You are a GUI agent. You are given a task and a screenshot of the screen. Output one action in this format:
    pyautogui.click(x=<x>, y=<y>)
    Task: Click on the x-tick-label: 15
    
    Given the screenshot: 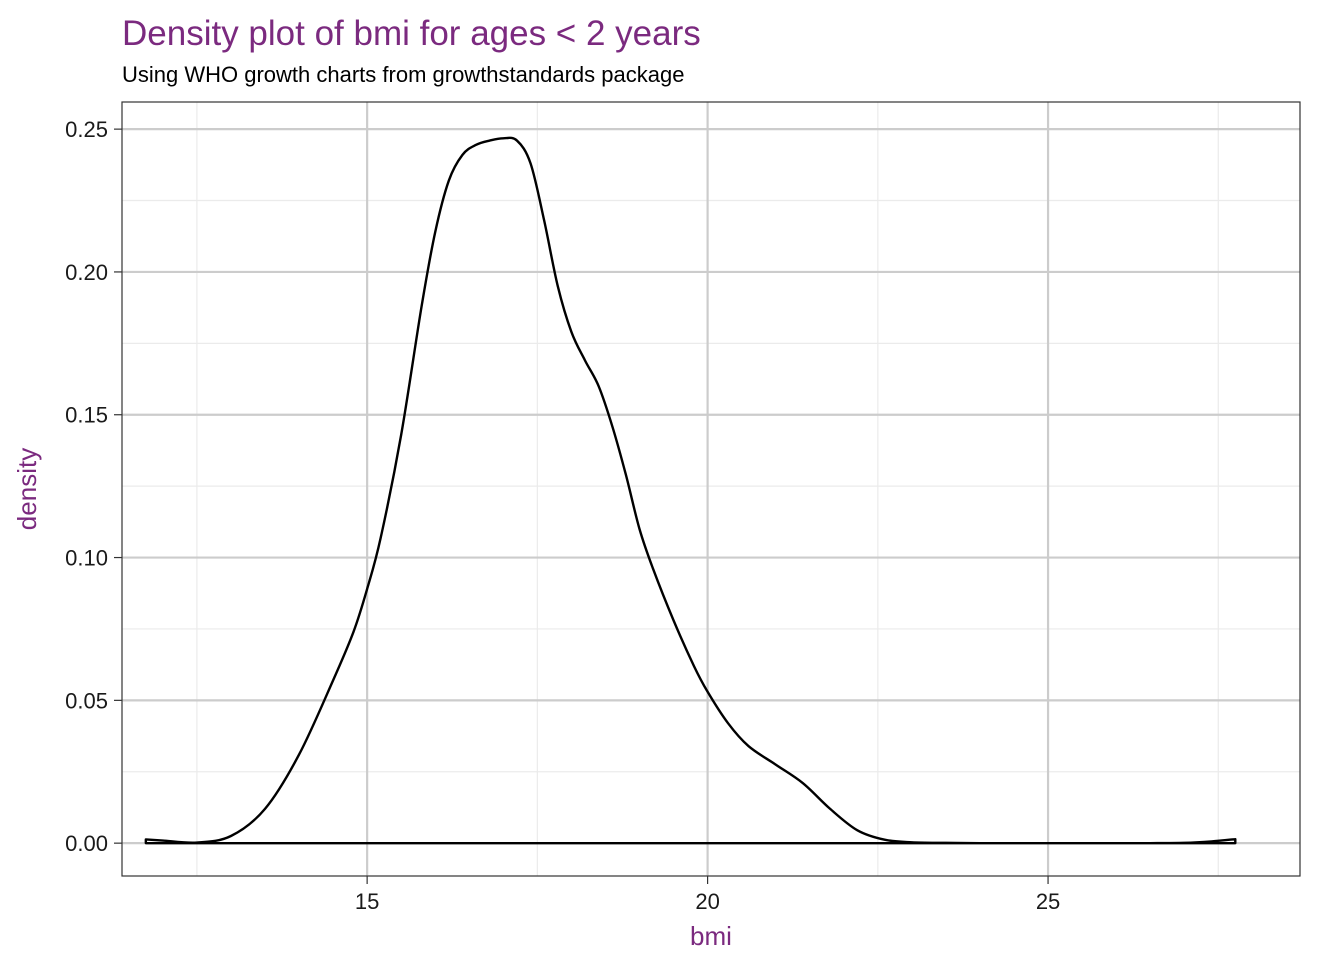 What is the action you would take?
    pyautogui.click(x=367, y=901)
    